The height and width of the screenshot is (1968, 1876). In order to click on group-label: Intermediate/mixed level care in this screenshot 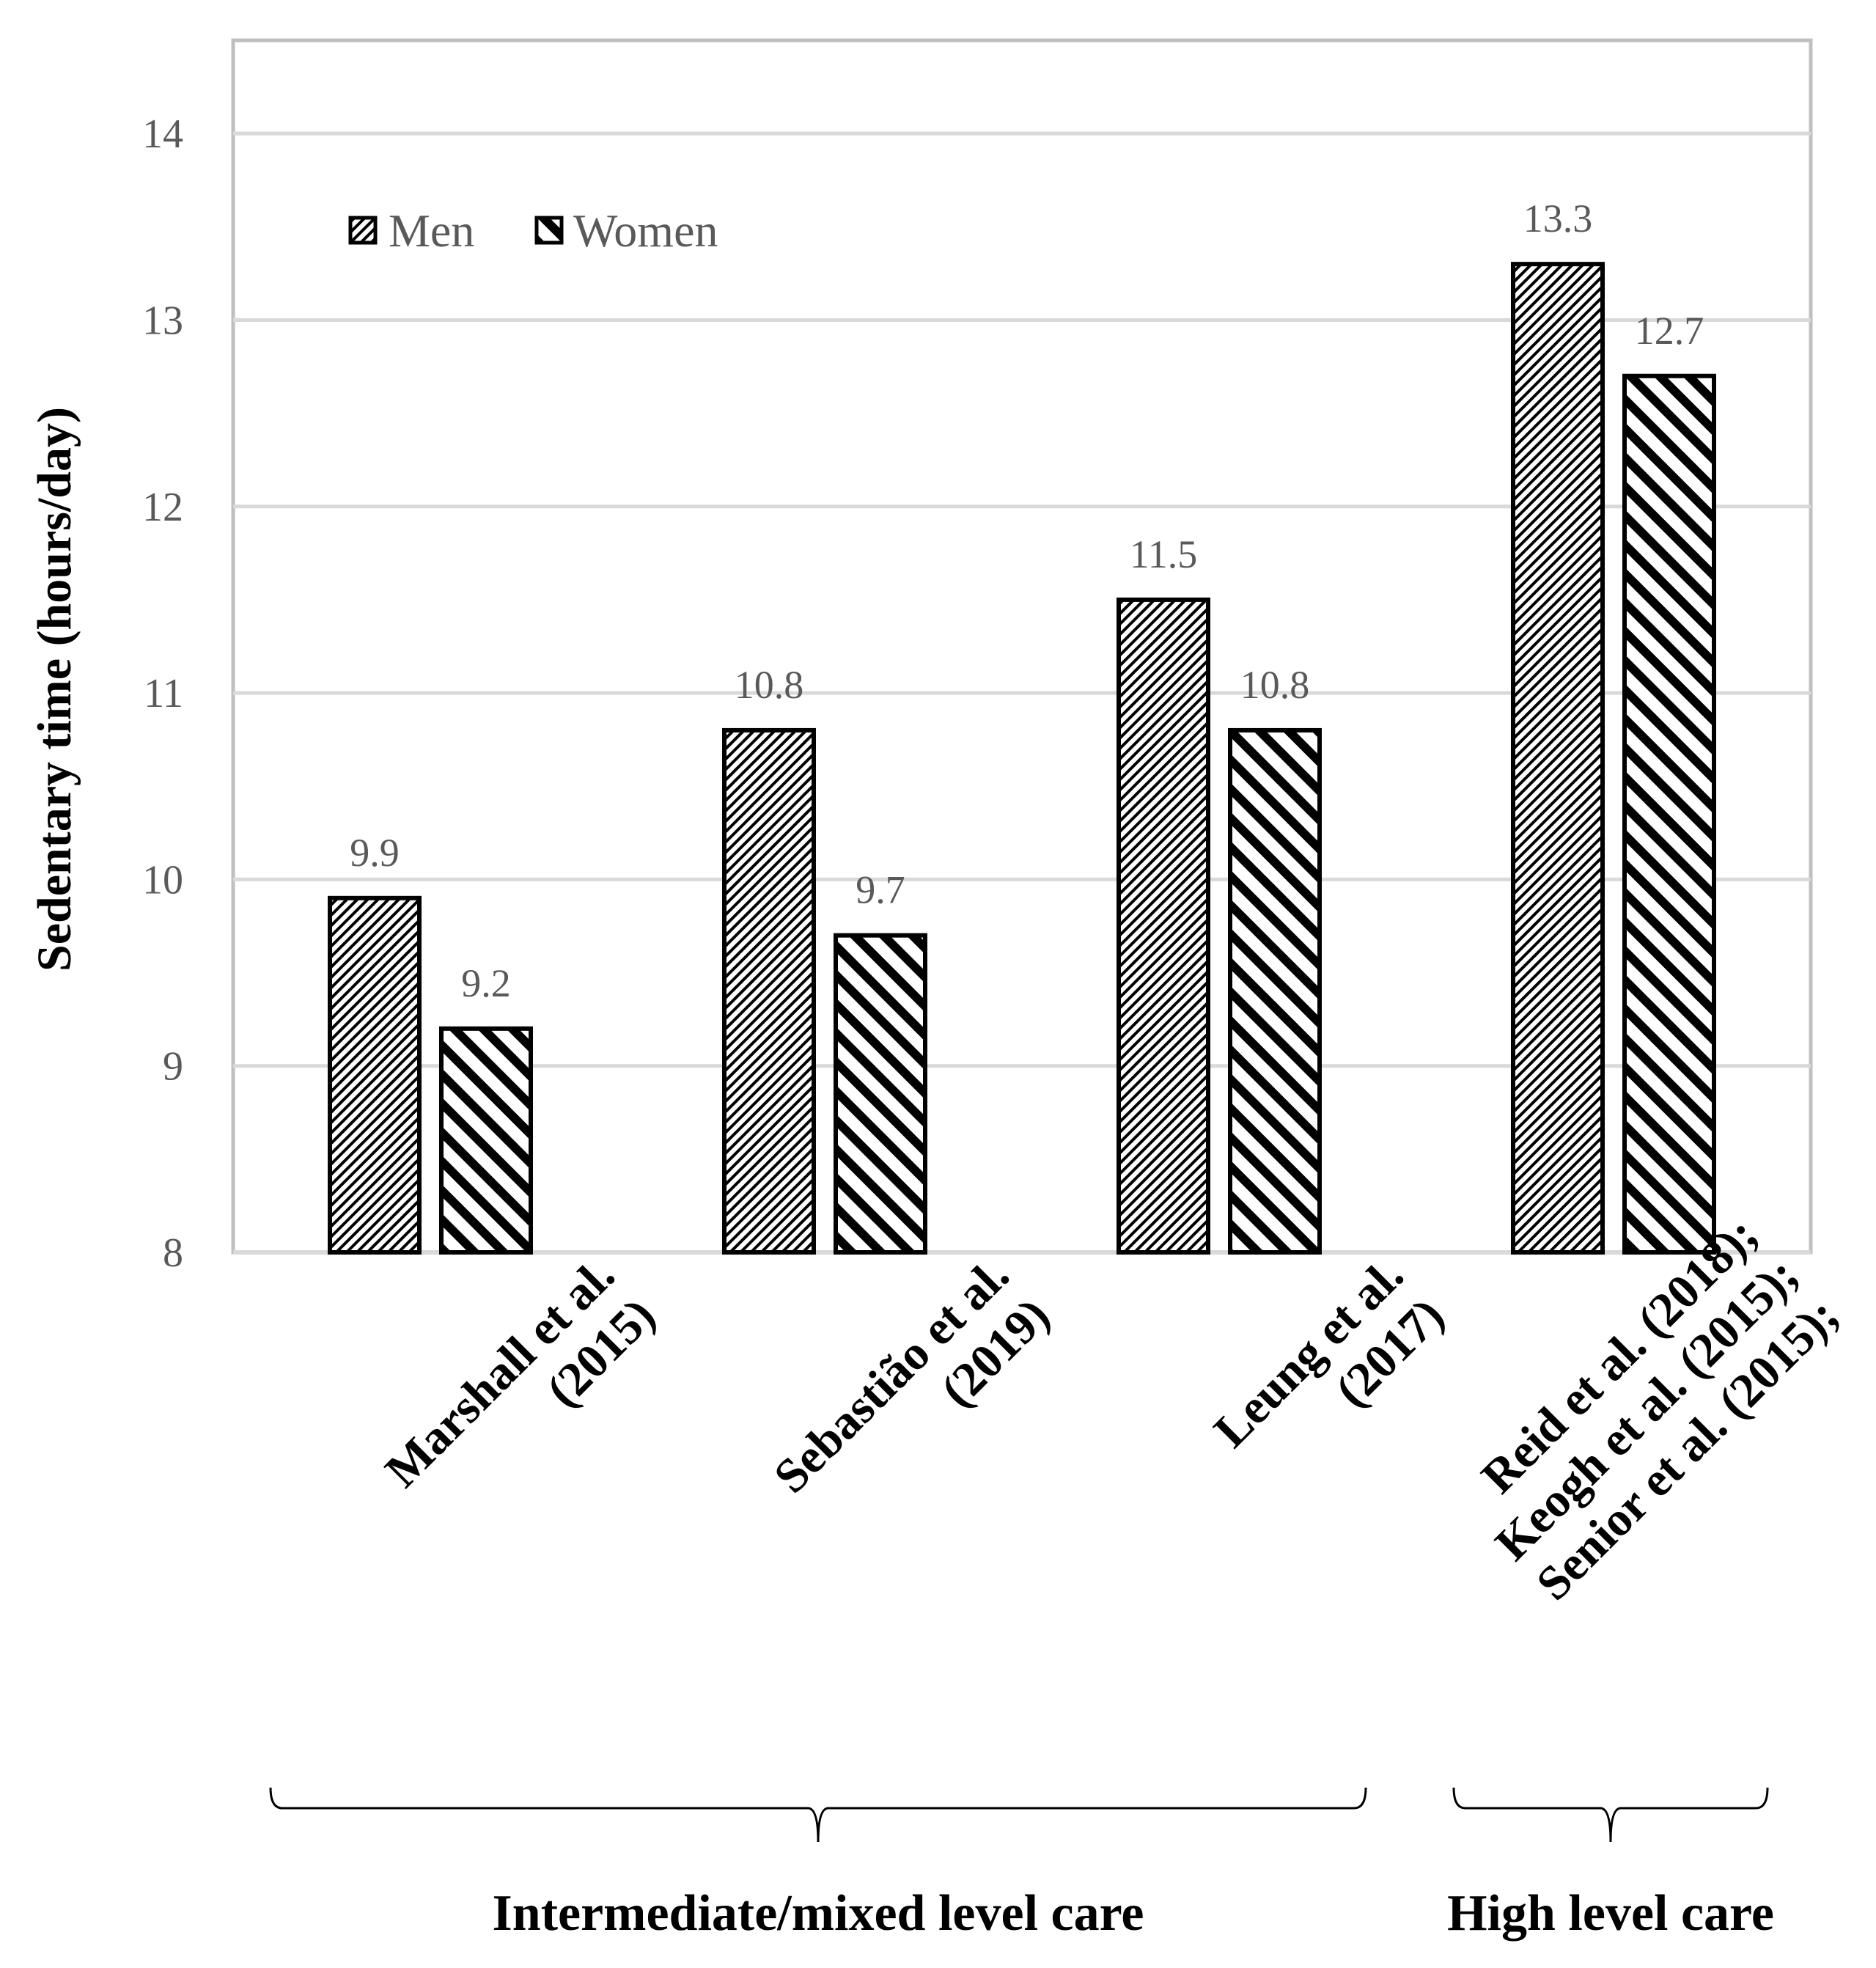, I will do `click(818, 1913)`.